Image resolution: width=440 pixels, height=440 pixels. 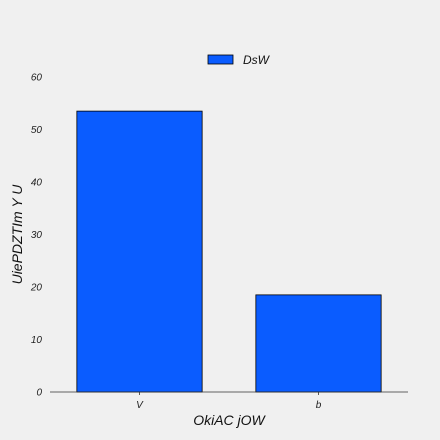 What do you see at coordinates (37, 130) in the screenshot?
I see `y-tick-label: 50` at bounding box center [37, 130].